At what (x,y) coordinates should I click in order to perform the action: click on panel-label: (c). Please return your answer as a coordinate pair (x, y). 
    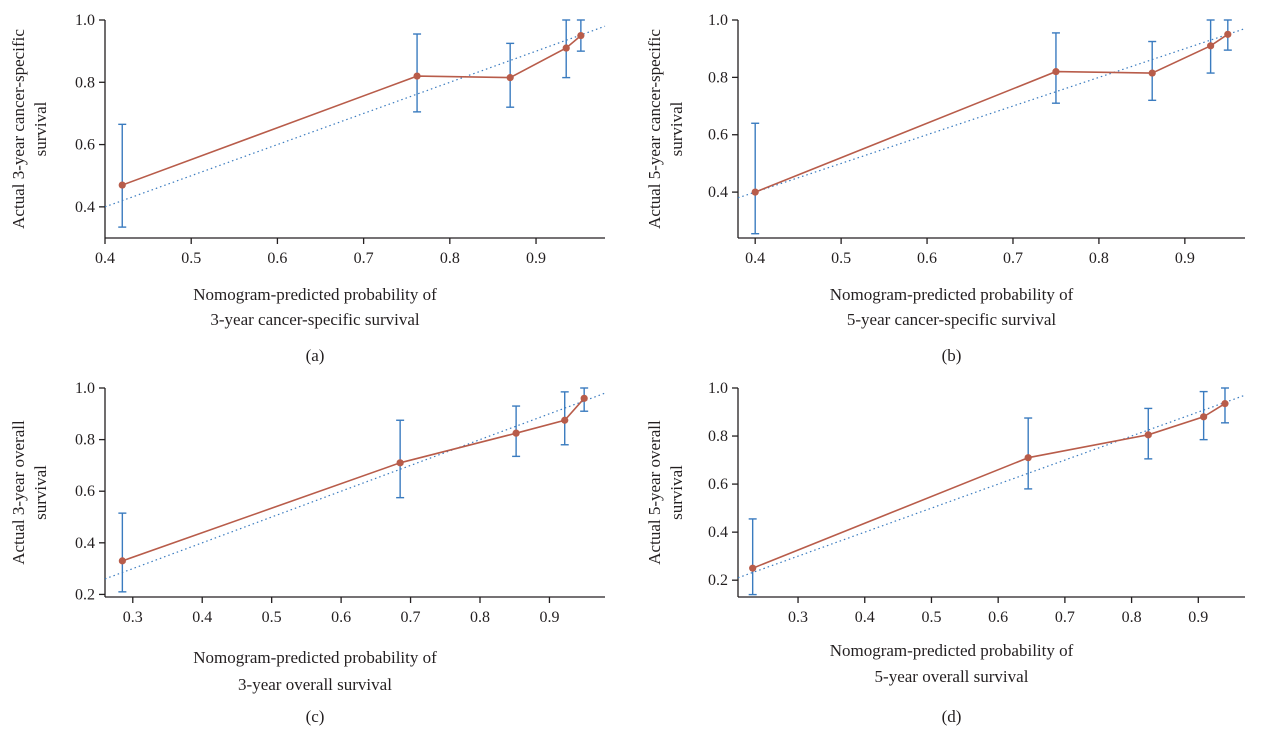
    Looking at the image, I should click on (315, 716).